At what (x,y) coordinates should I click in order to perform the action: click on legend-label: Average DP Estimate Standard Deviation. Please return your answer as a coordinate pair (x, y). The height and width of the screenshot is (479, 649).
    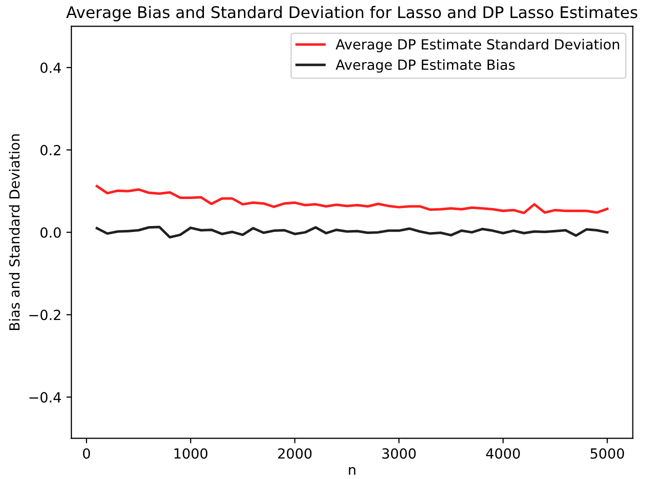
    Looking at the image, I should click on (478, 45).